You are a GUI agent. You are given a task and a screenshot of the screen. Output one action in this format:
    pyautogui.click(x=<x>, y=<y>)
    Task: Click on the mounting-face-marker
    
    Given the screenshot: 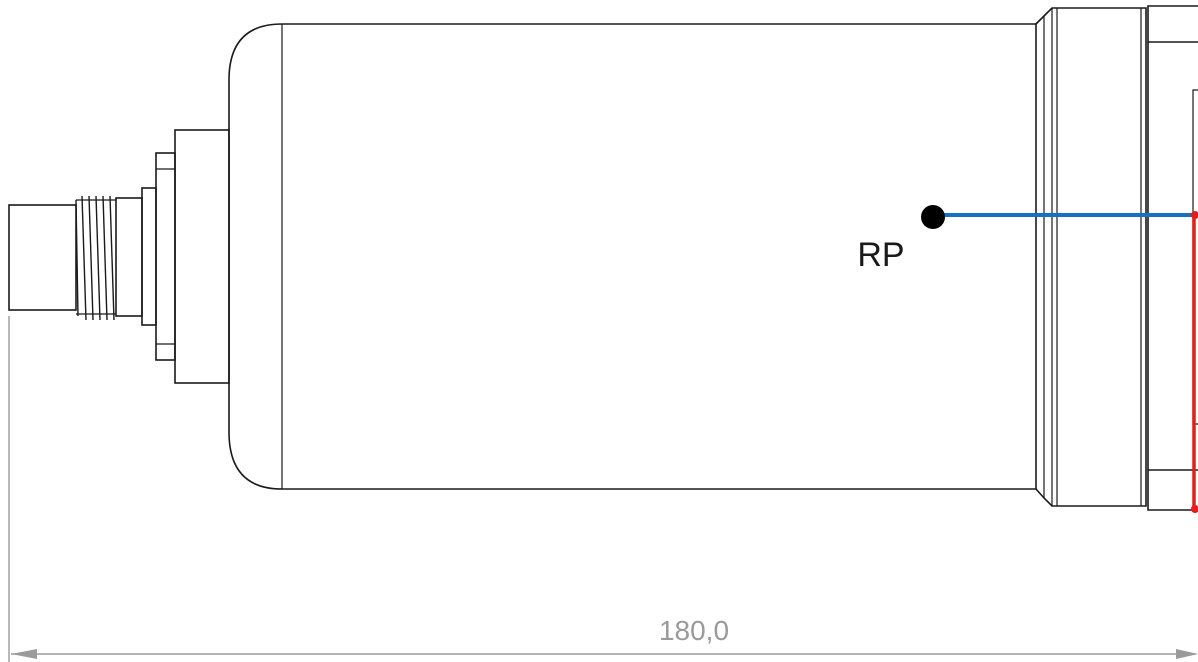 What is the action you would take?
    pyautogui.click(x=1194, y=362)
    